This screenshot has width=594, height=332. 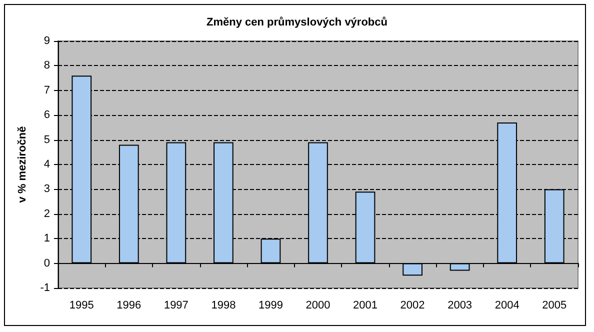 What do you see at coordinates (81, 306) in the screenshot?
I see `x-tick-label: 1995` at bounding box center [81, 306].